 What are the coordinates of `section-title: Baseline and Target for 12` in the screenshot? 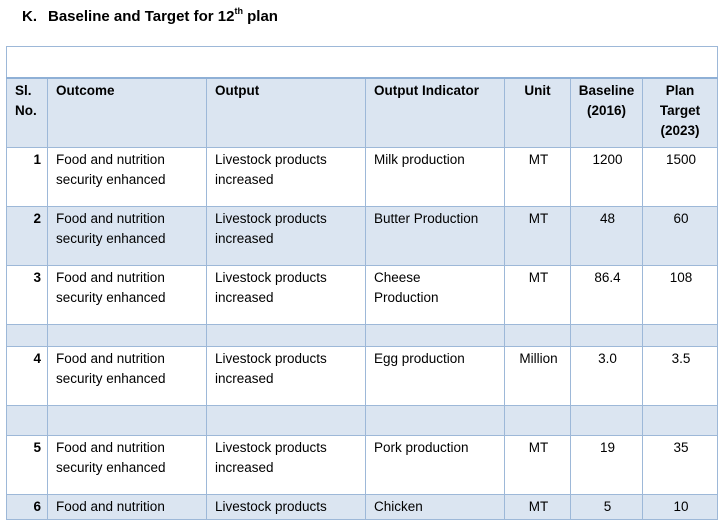 It's located at (141, 16).